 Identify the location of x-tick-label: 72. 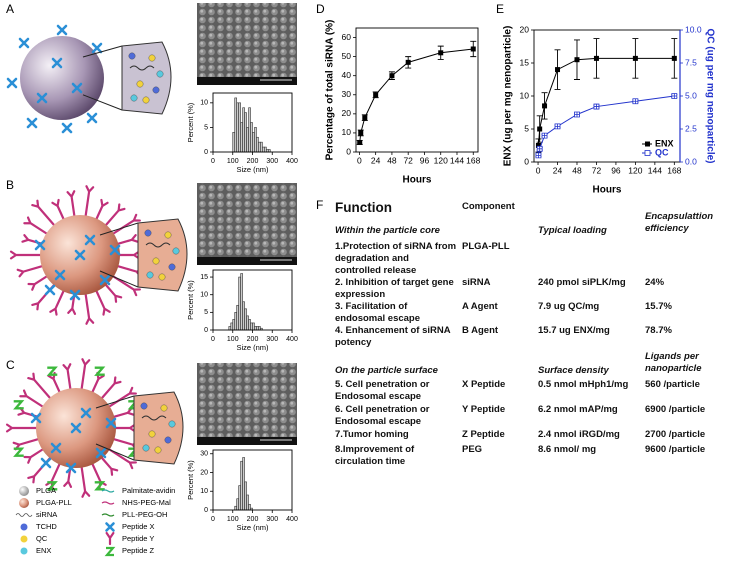
(408, 160).